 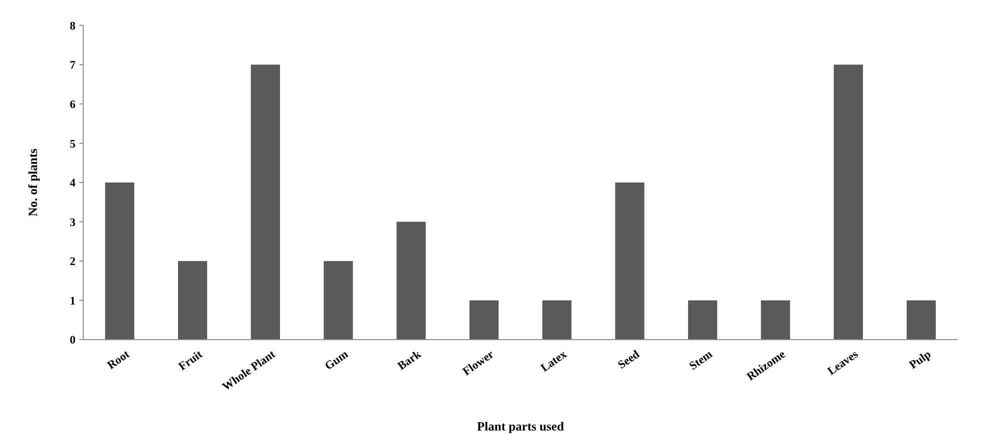 What do you see at coordinates (701, 360) in the screenshot?
I see `x-tick-label: Stem` at bounding box center [701, 360].